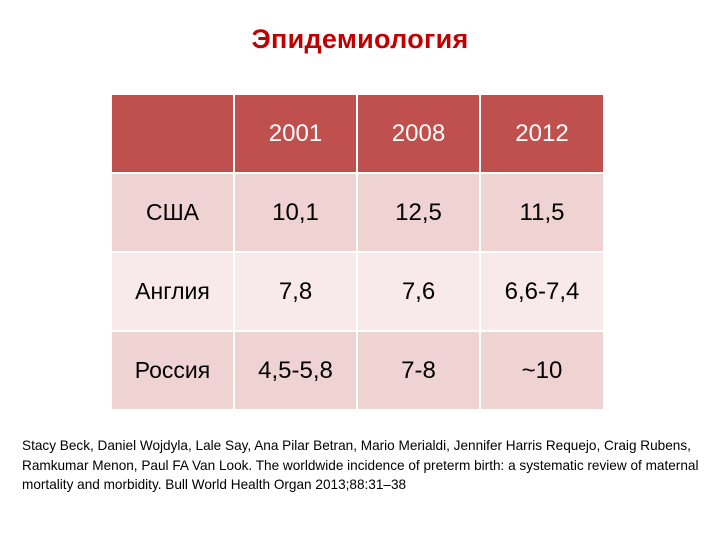  What do you see at coordinates (173, 212) in the screenshot?
I see `row-label-usa: США` at bounding box center [173, 212].